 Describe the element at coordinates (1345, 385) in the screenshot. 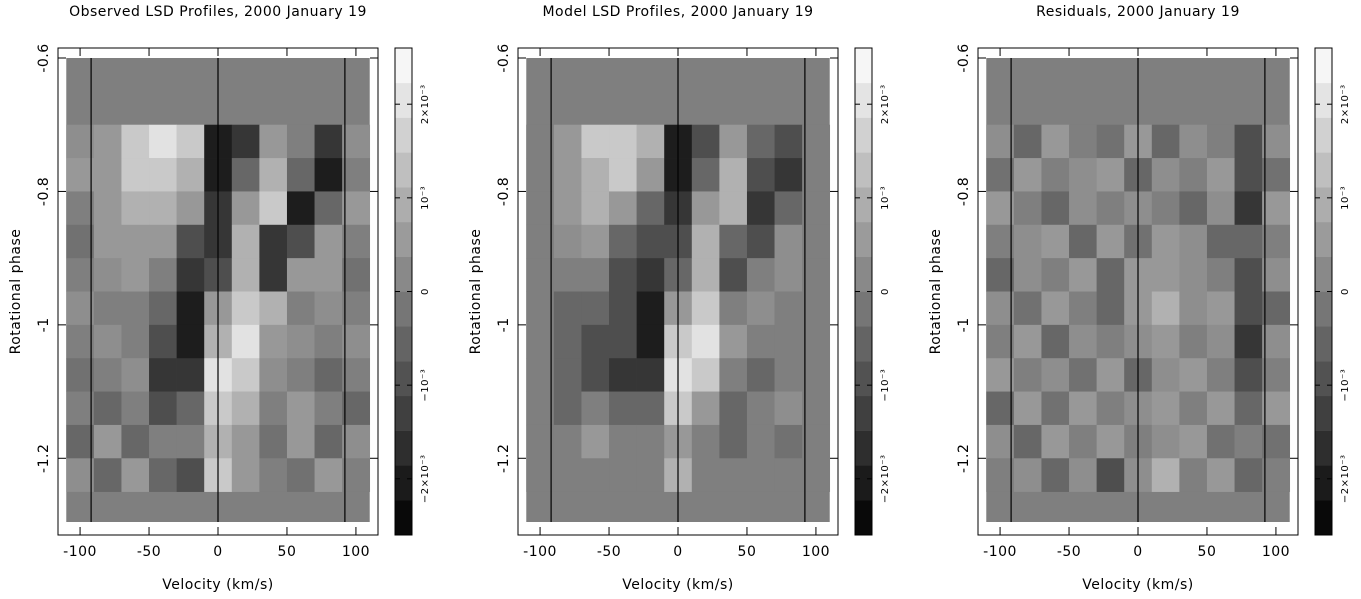

I see `colorbar-tick-label: −10⁻³` at that location.